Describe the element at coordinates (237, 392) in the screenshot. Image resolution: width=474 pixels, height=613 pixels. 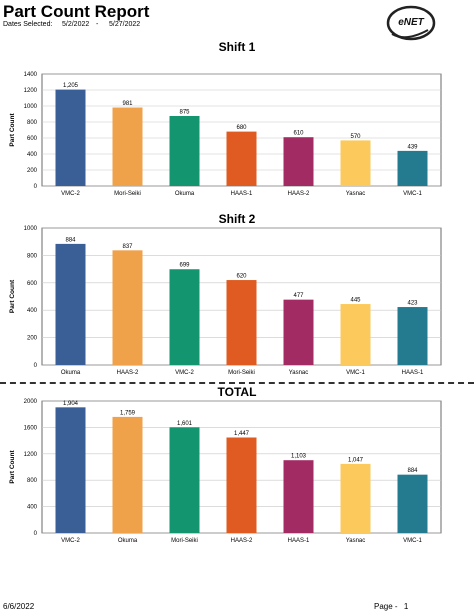
I see `chart-title-total: TOTAL` at that location.